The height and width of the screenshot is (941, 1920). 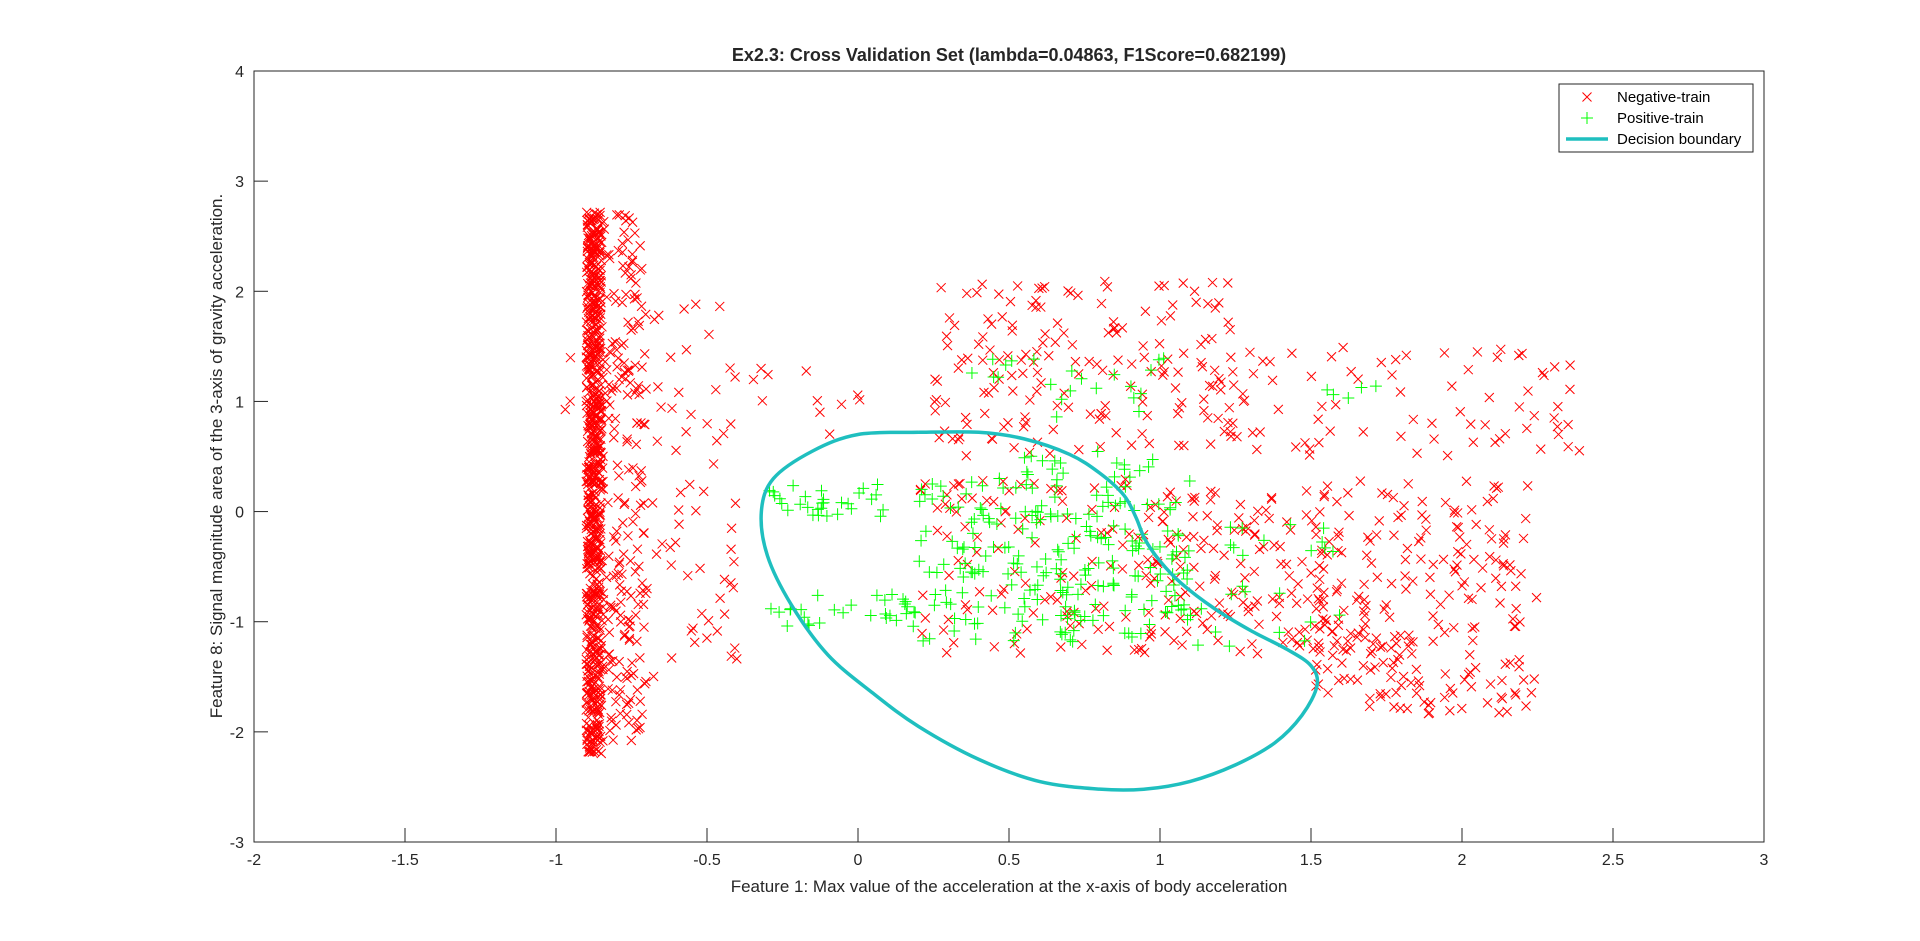 What do you see at coordinates (1009, 860) in the screenshot?
I see `x-tick-label: 0.5` at bounding box center [1009, 860].